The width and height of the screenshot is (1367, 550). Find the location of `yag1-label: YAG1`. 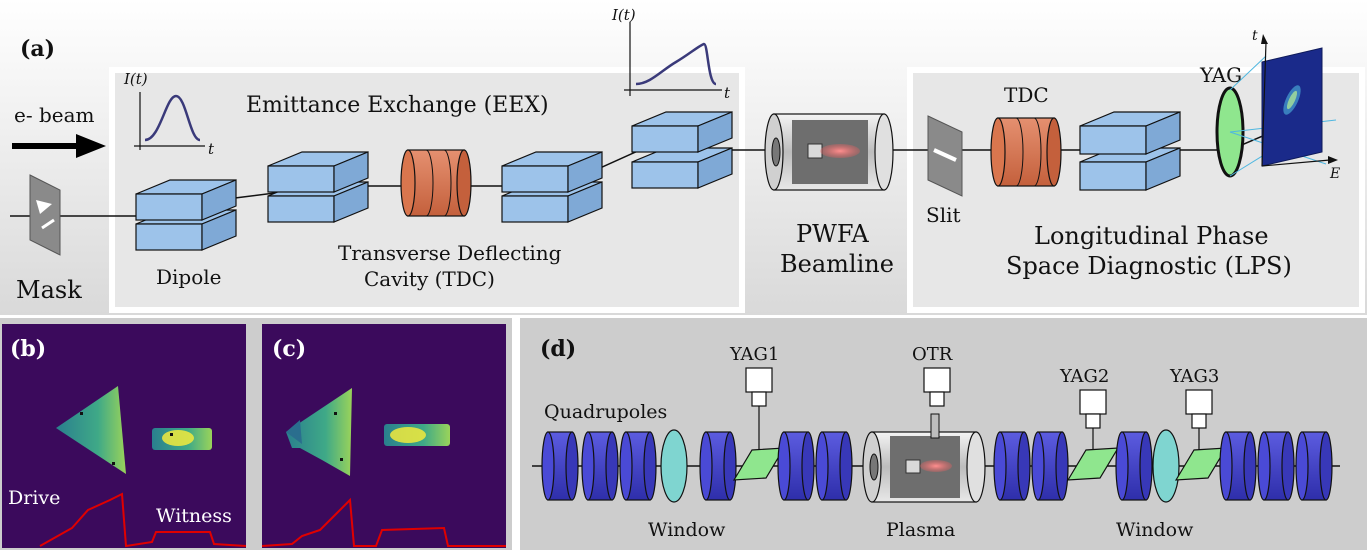

yag1-label: YAG1 is located at coordinates (754, 354).